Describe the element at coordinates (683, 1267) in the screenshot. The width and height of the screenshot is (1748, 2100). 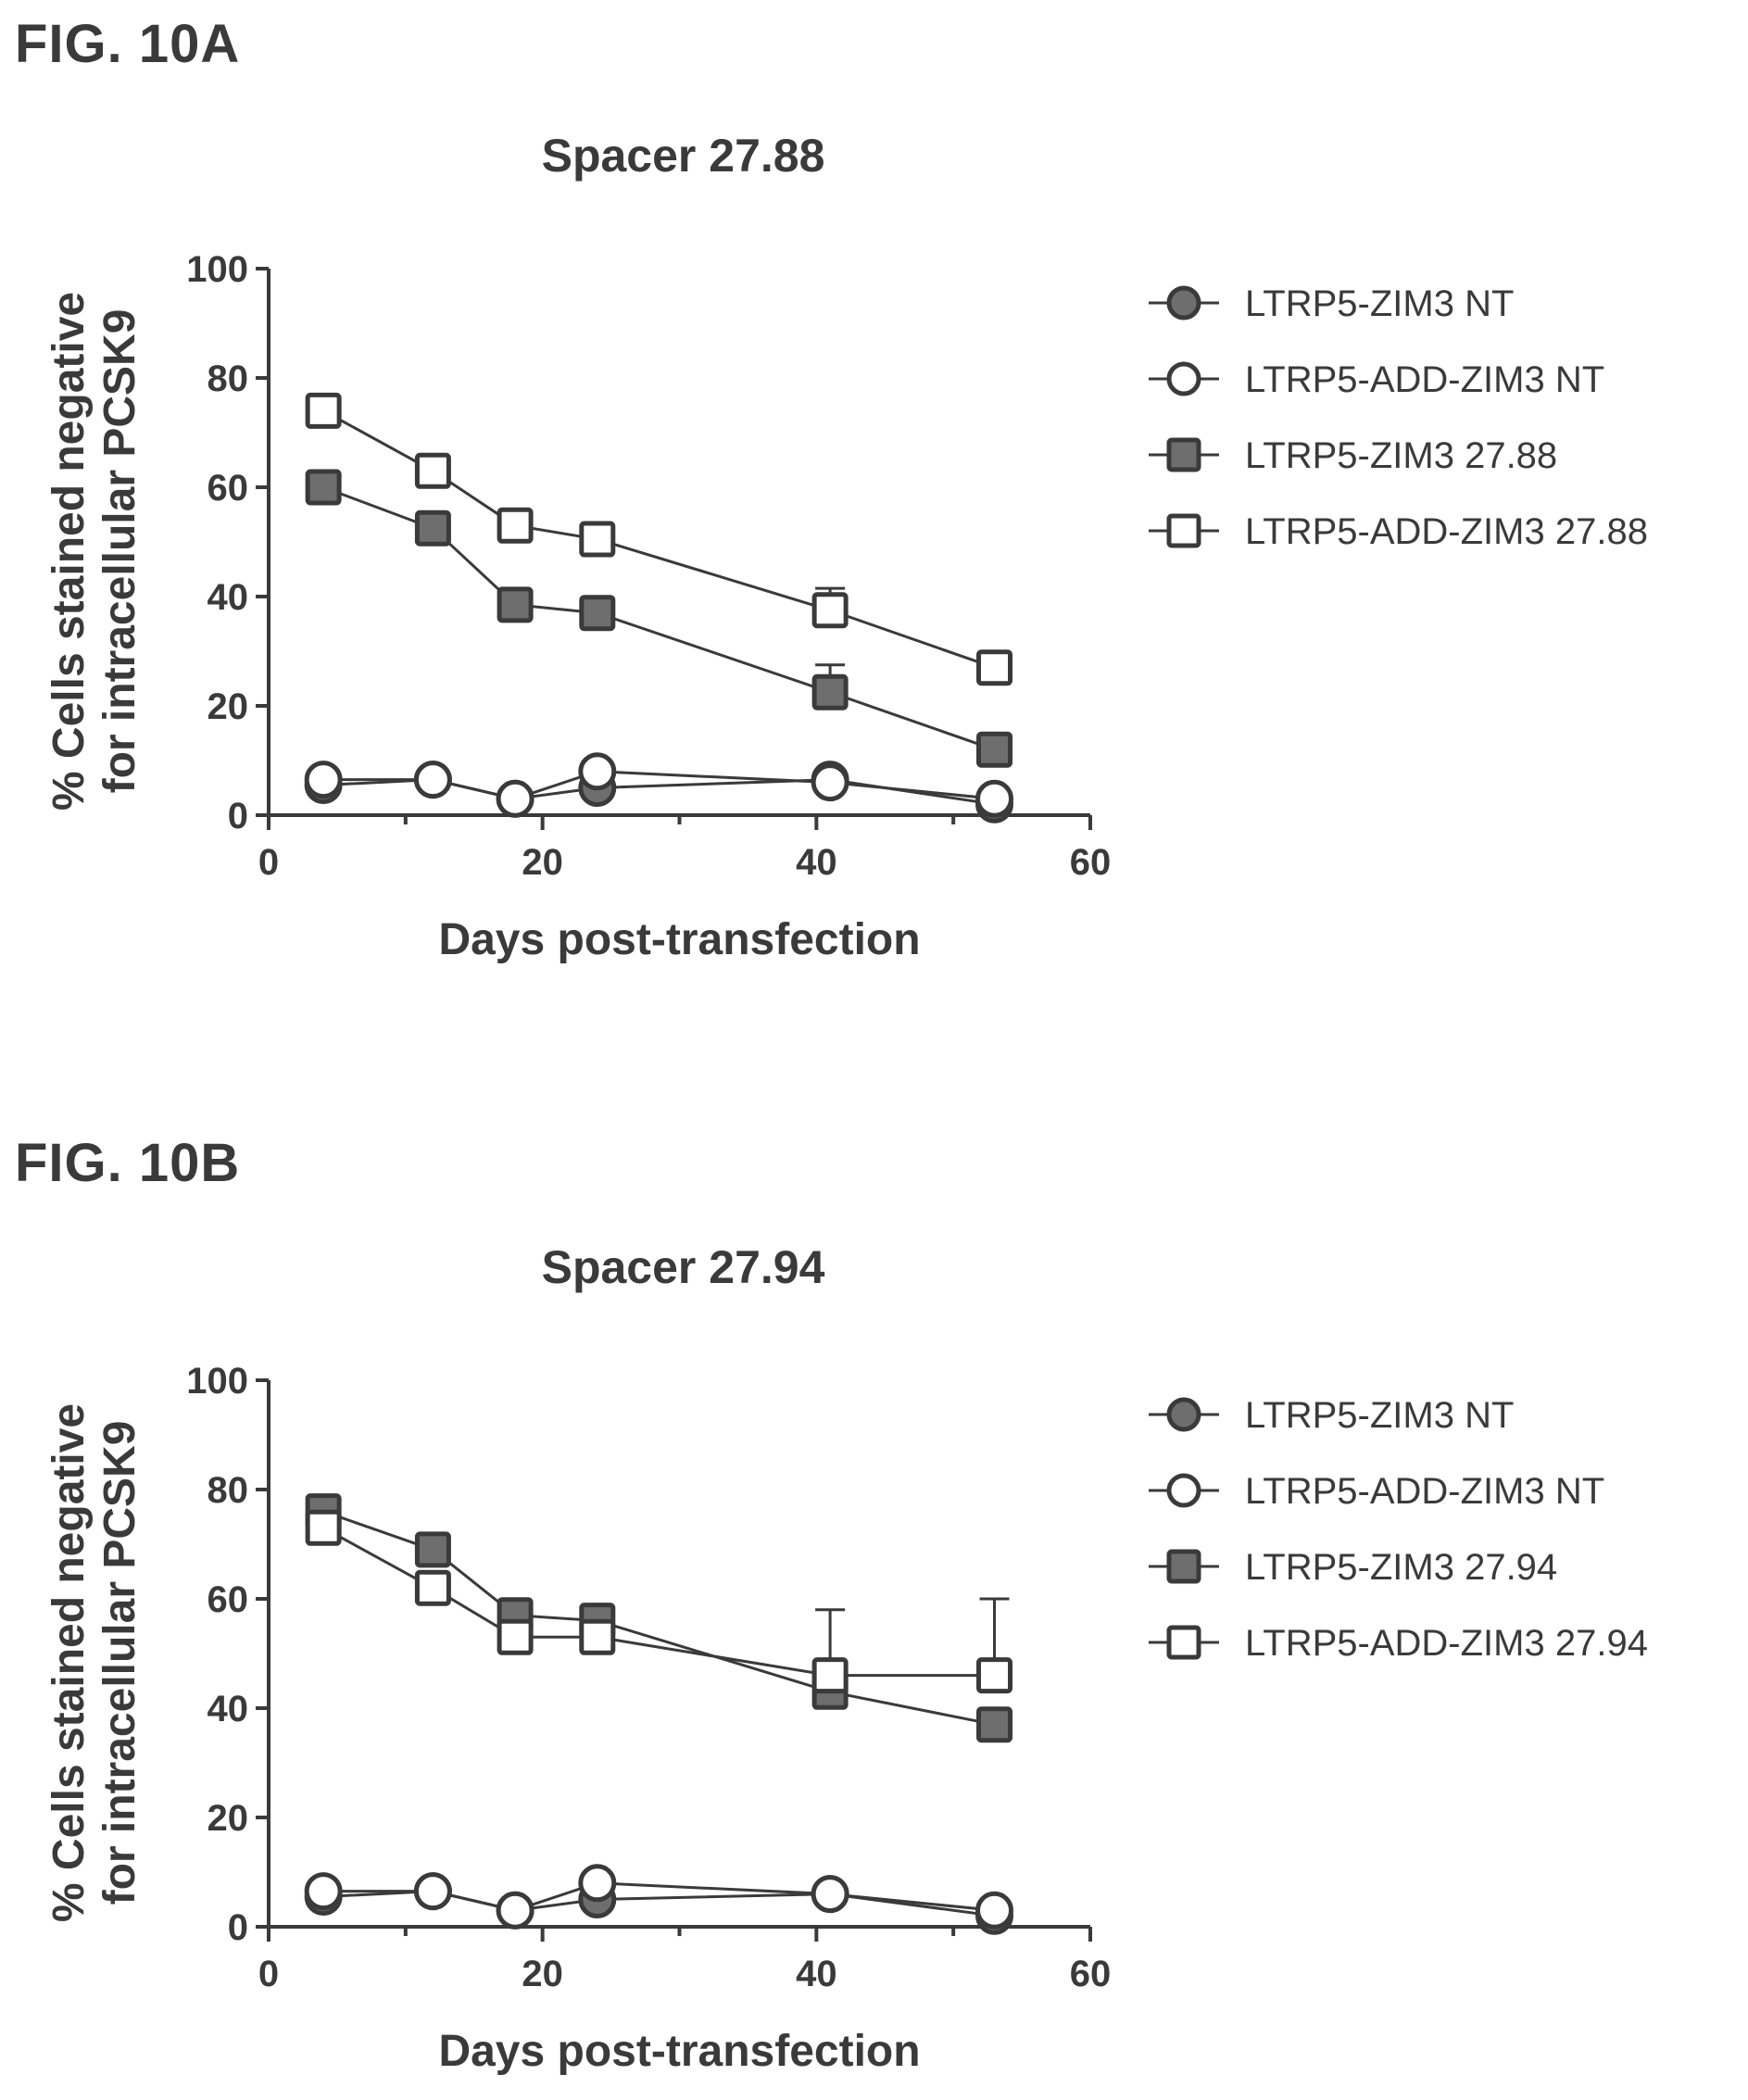
I see `chart-title: Spacer 27.94` at that location.